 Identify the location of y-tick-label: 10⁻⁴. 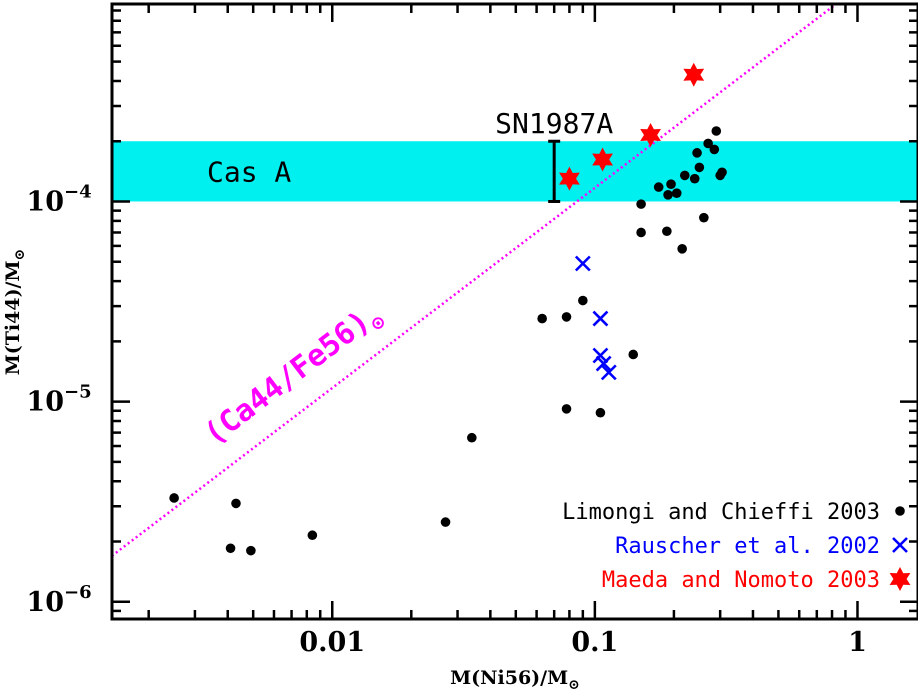
(58, 199).